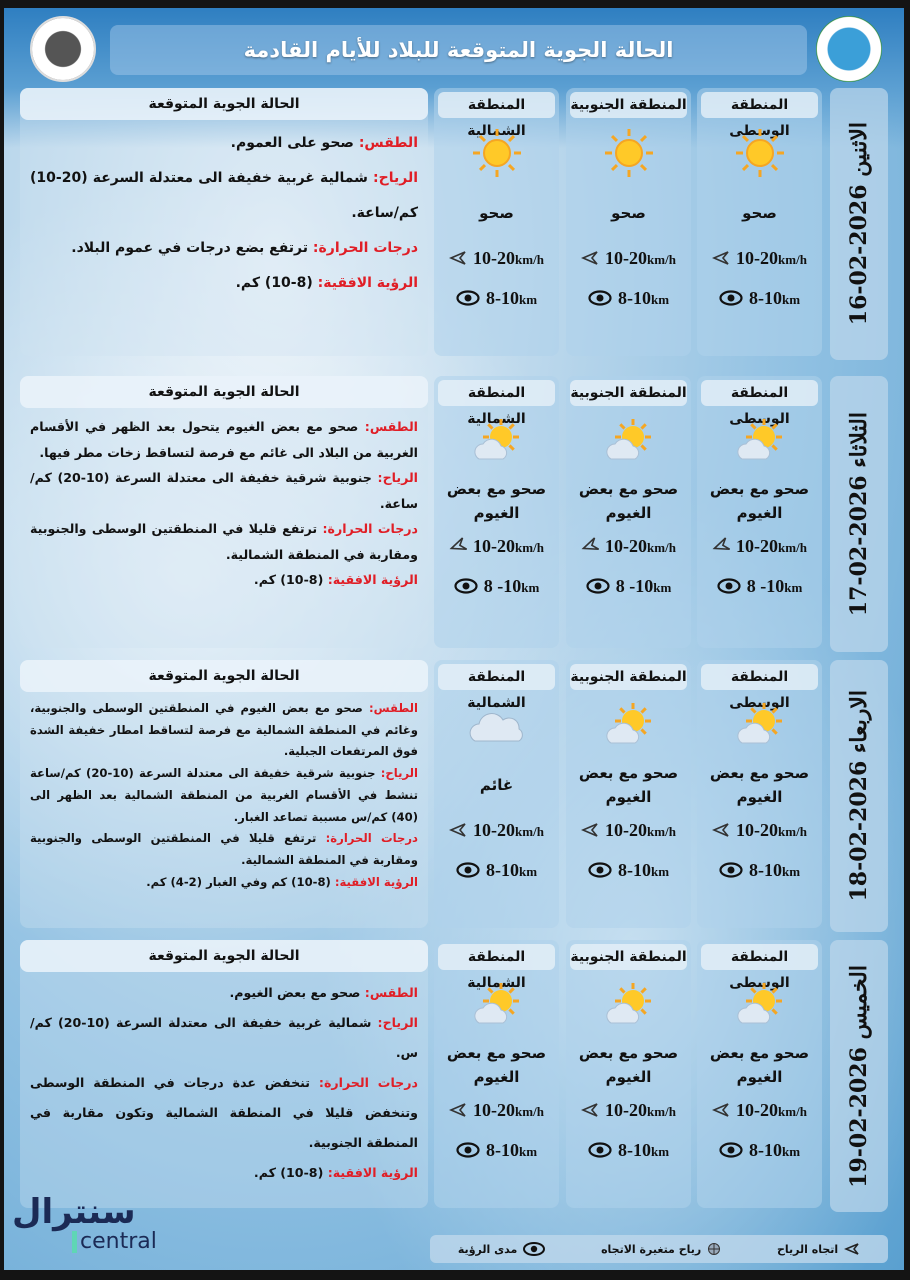  Describe the element at coordinates (274, 283) in the screenshot. I see `forecast-line-text: (8-10) كم.` at that location.